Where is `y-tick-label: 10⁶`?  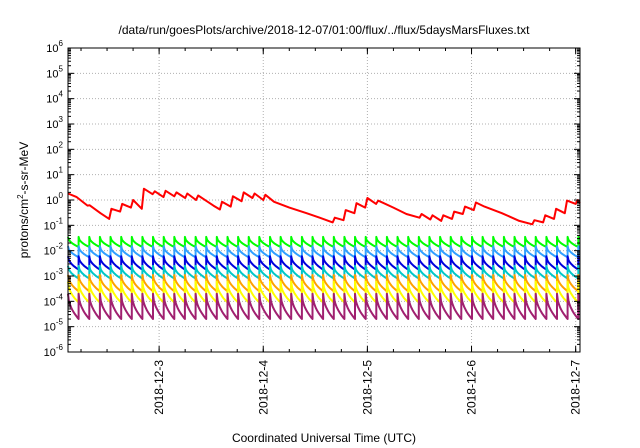 y-tick-label: 10⁶ is located at coordinates (54, 47).